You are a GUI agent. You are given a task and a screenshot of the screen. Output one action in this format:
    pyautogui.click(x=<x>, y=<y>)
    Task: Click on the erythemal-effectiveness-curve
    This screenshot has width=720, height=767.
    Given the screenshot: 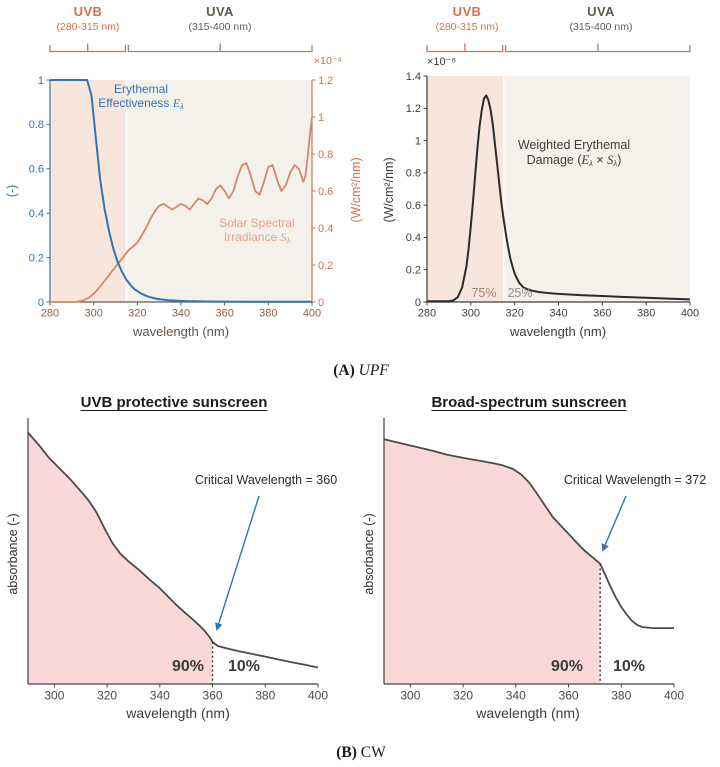 What is the action you would take?
    pyautogui.click(x=181, y=191)
    